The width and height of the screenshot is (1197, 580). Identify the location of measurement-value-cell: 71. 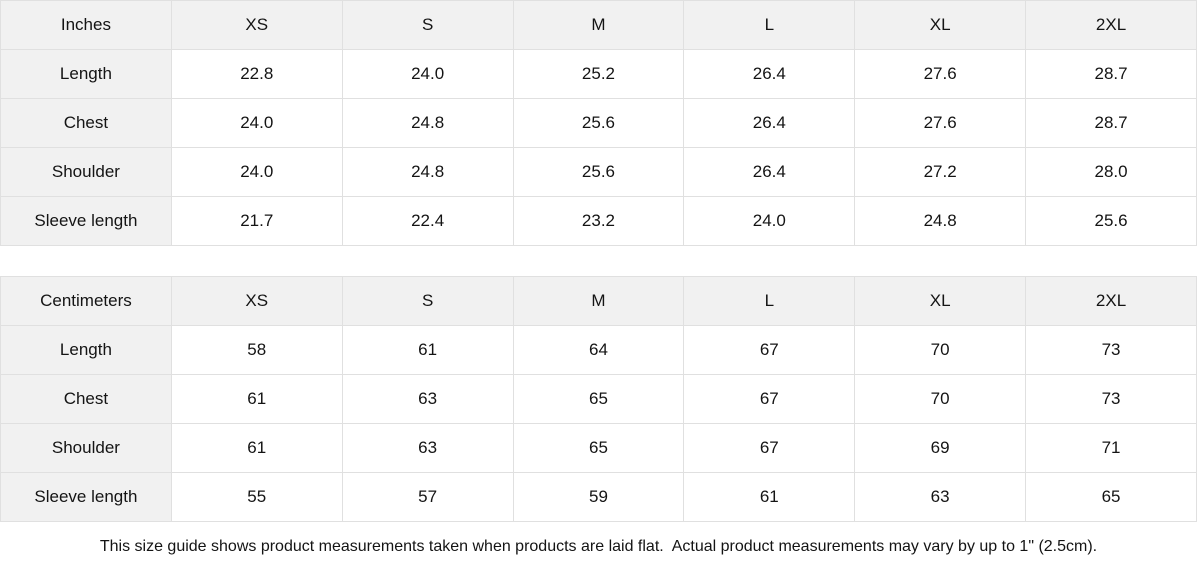
(1111, 448).